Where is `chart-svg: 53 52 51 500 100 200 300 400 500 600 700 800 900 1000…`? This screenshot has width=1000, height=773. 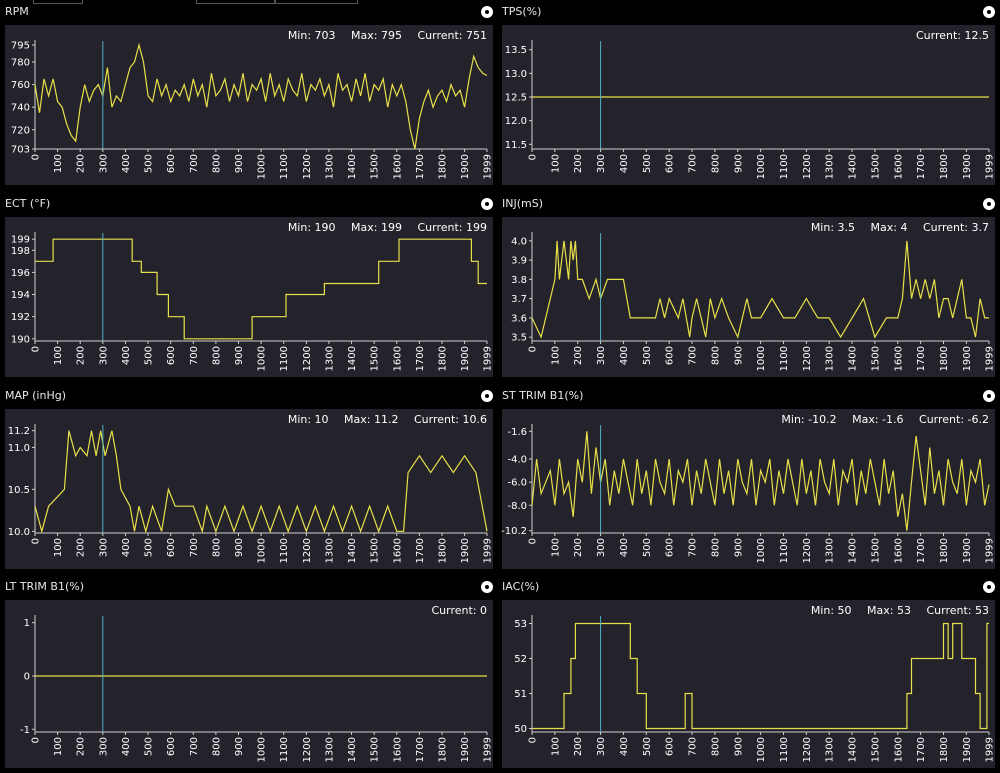 chart-svg: 53 52 51 500 100 200 300 400 500 600 700 800 900 1000… is located at coordinates (749, 684).